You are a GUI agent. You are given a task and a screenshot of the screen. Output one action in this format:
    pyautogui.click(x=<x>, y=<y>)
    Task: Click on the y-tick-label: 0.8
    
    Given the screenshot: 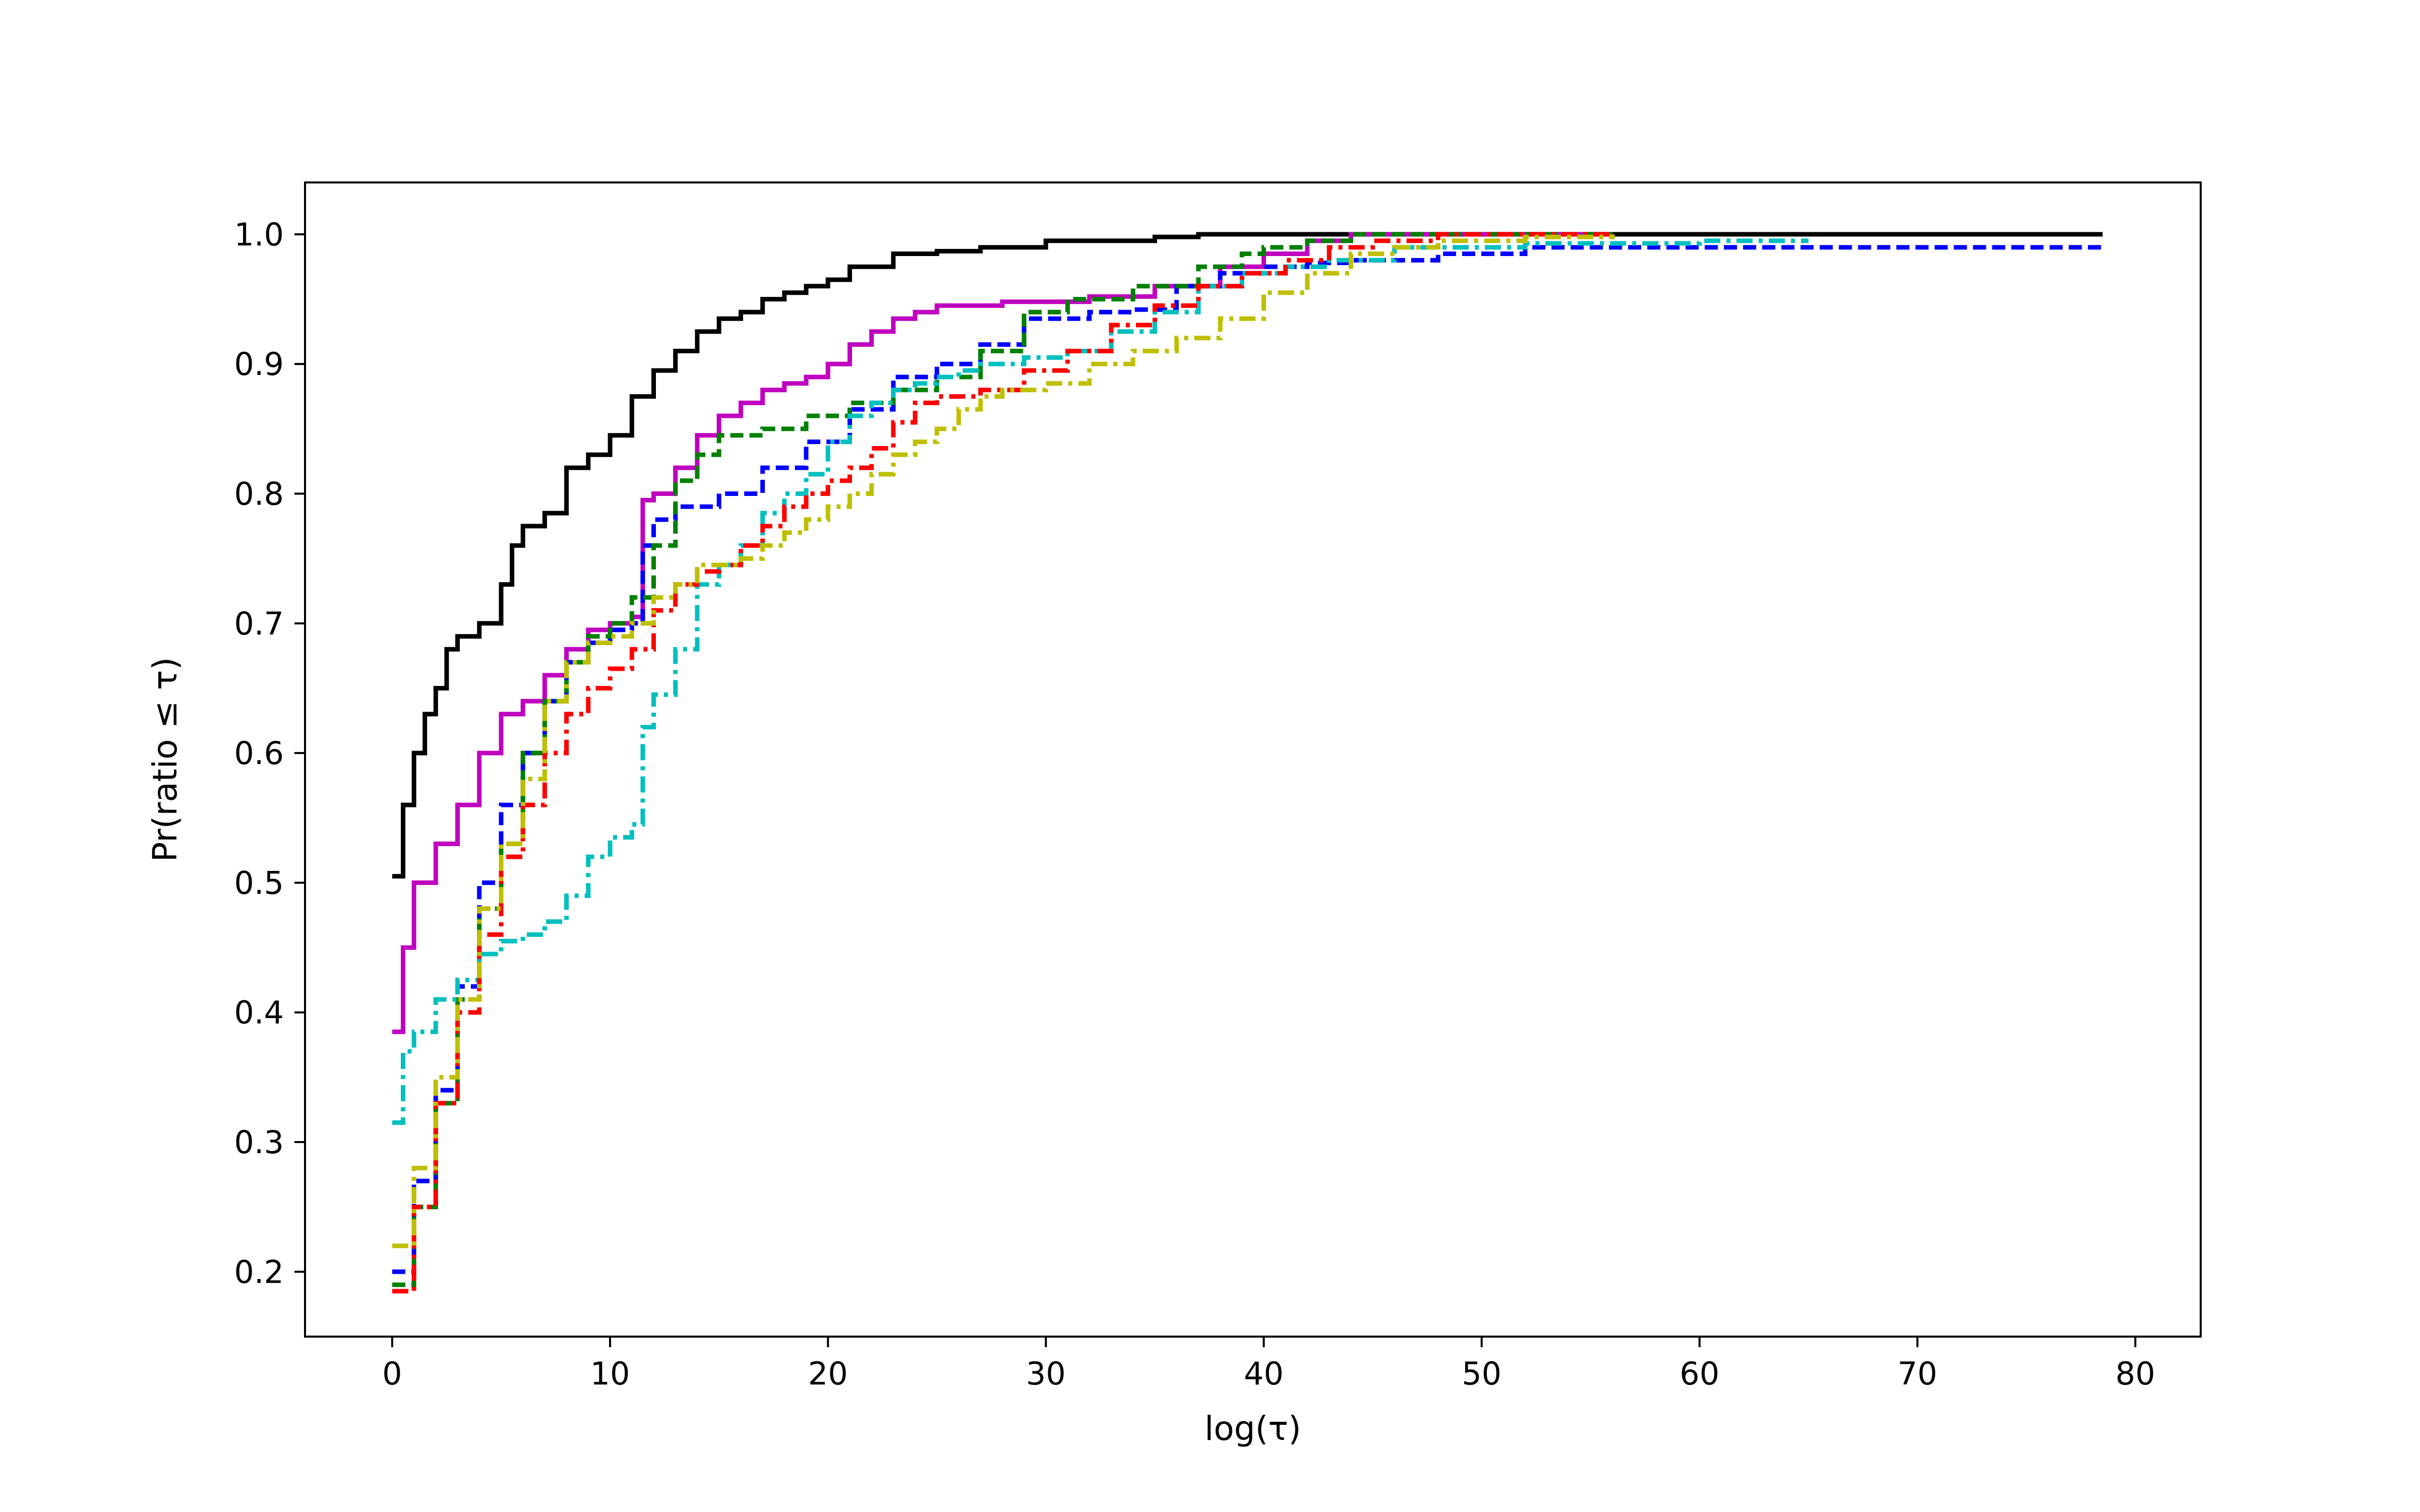 What is the action you would take?
    pyautogui.click(x=259, y=495)
    